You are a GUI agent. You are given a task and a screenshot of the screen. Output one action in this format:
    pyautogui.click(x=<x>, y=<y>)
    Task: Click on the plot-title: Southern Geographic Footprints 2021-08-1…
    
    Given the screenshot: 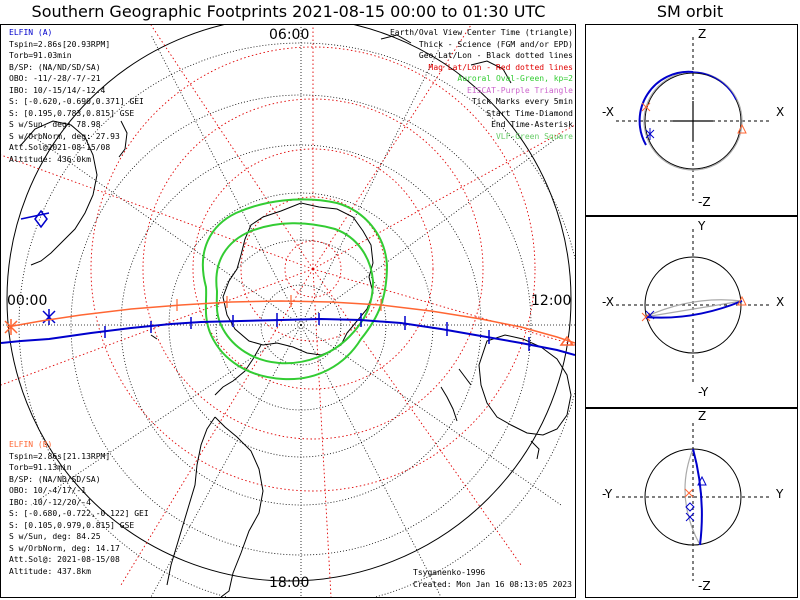 What is the action you would take?
    pyautogui.click(x=288, y=11)
    